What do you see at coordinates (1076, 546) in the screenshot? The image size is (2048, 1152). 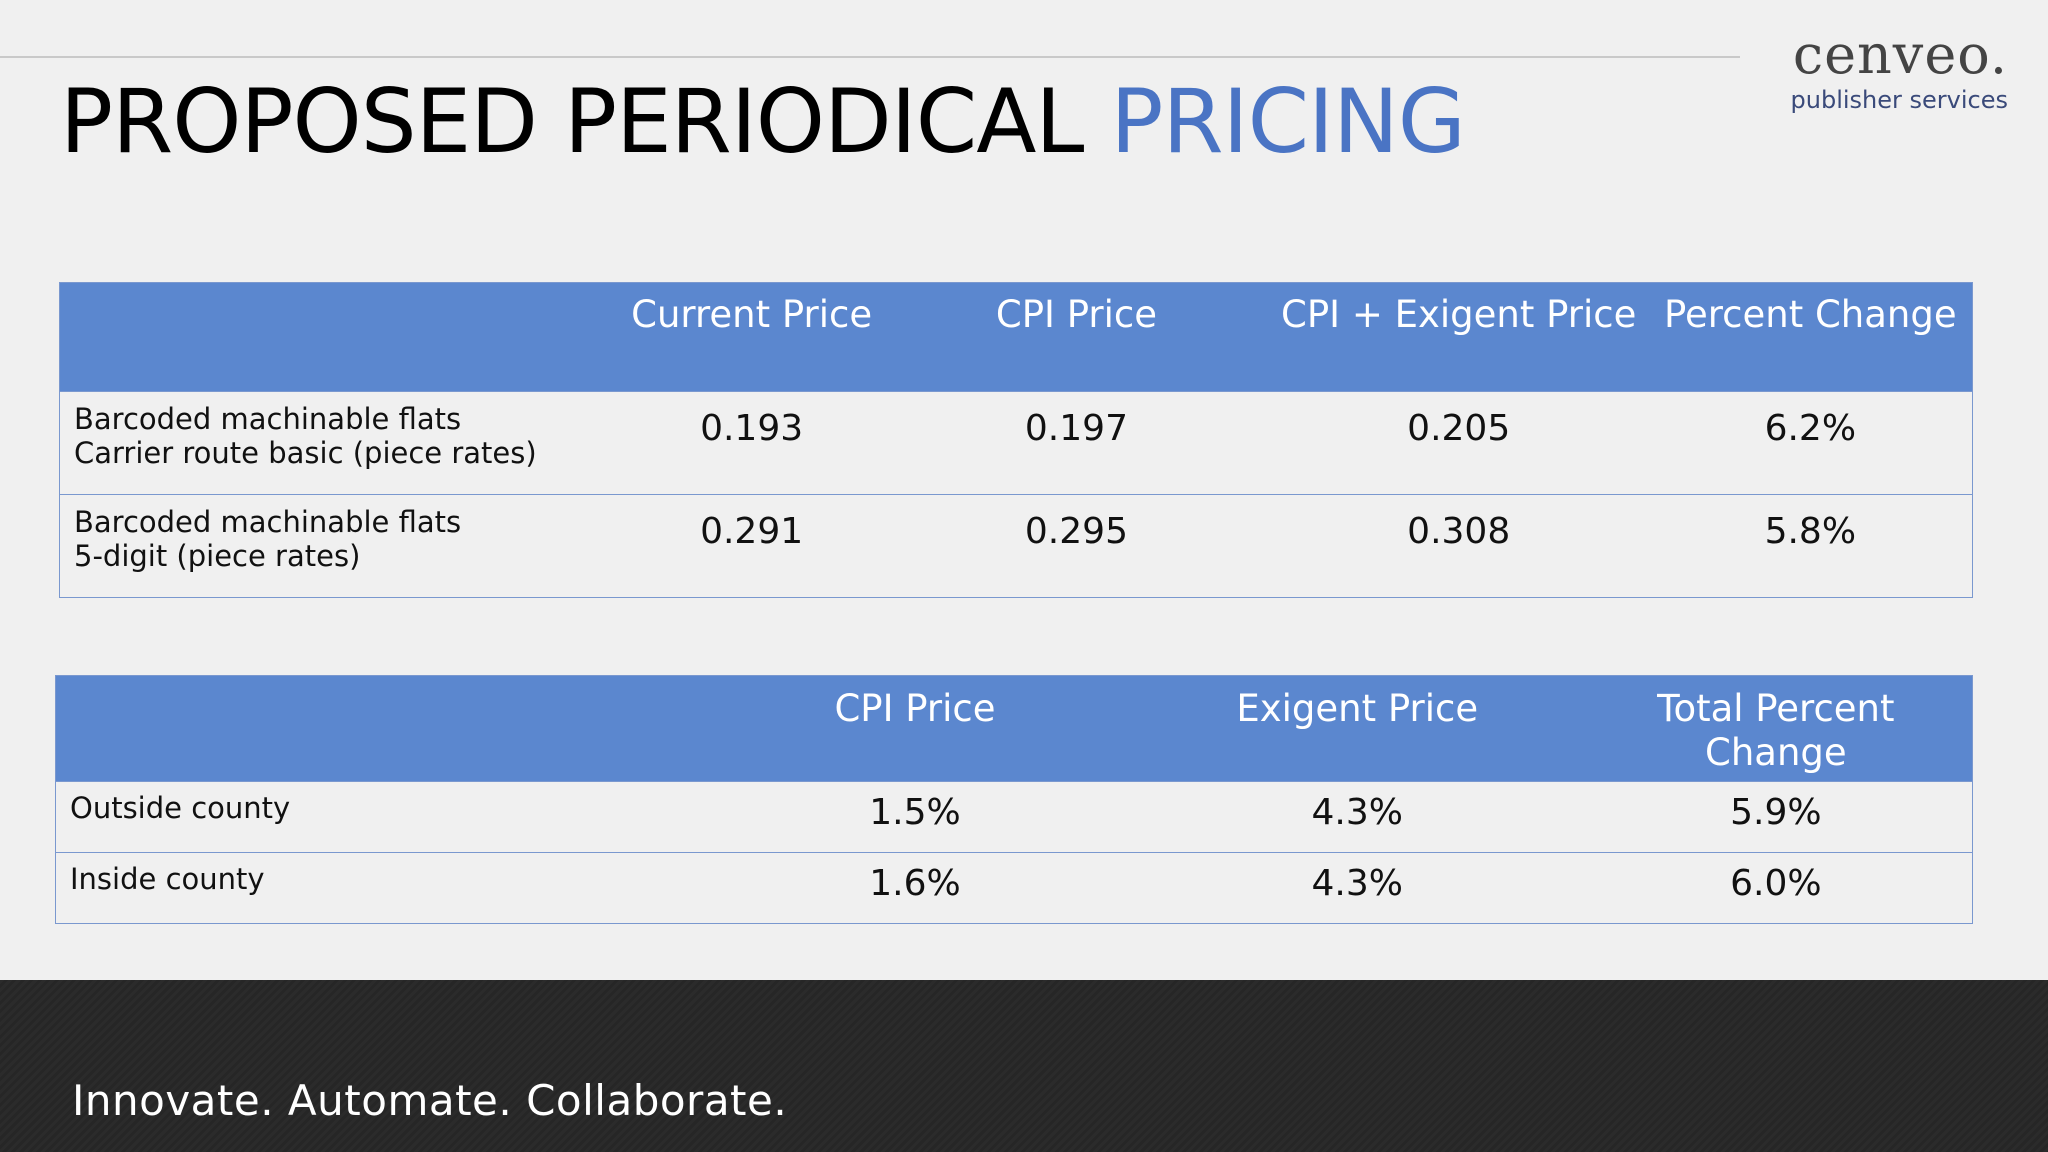 I see `cell-cpi-price: 0.295` at bounding box center [1076, 546].